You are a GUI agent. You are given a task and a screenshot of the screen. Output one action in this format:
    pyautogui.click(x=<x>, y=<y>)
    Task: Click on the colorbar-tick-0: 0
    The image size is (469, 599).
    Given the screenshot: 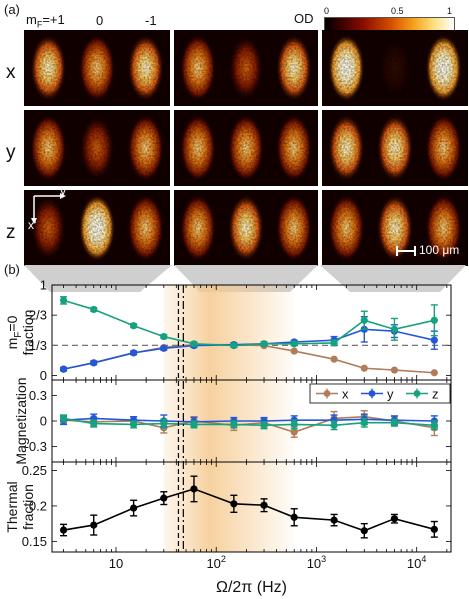 What is the action you would take?
    pyautogui.click(x=327, y=11)
    